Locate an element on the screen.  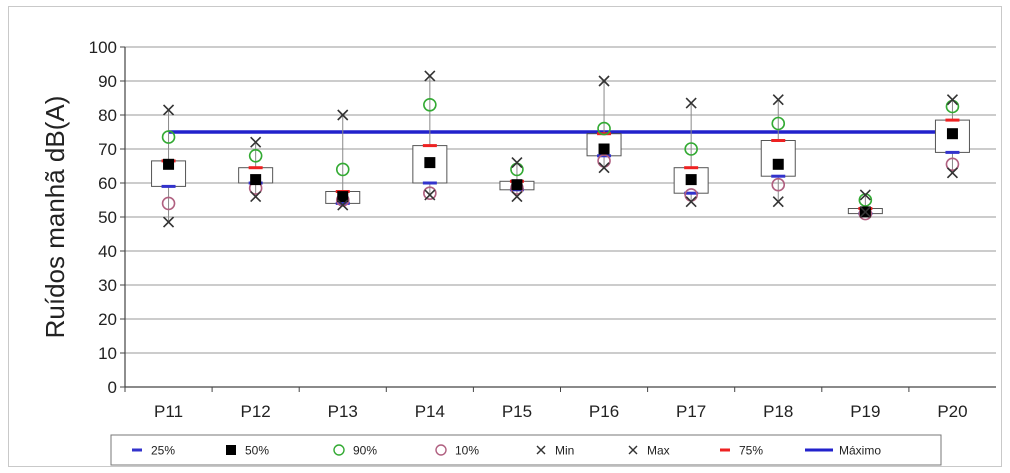
y-tick-label: 0 is located at coordinates (112, 387).